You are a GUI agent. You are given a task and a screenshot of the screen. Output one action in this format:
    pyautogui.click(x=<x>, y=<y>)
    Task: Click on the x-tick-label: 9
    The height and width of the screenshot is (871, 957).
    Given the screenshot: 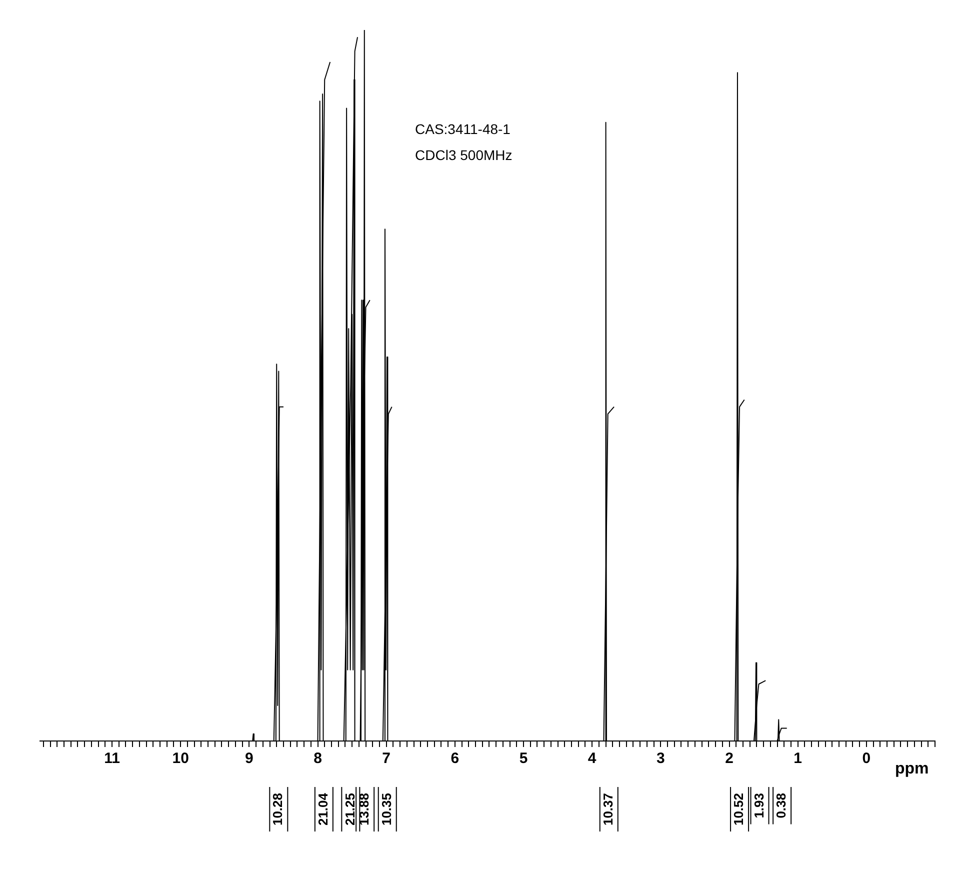 What is the action you would take?
    pyautogui.click(x=249, y=759)
    